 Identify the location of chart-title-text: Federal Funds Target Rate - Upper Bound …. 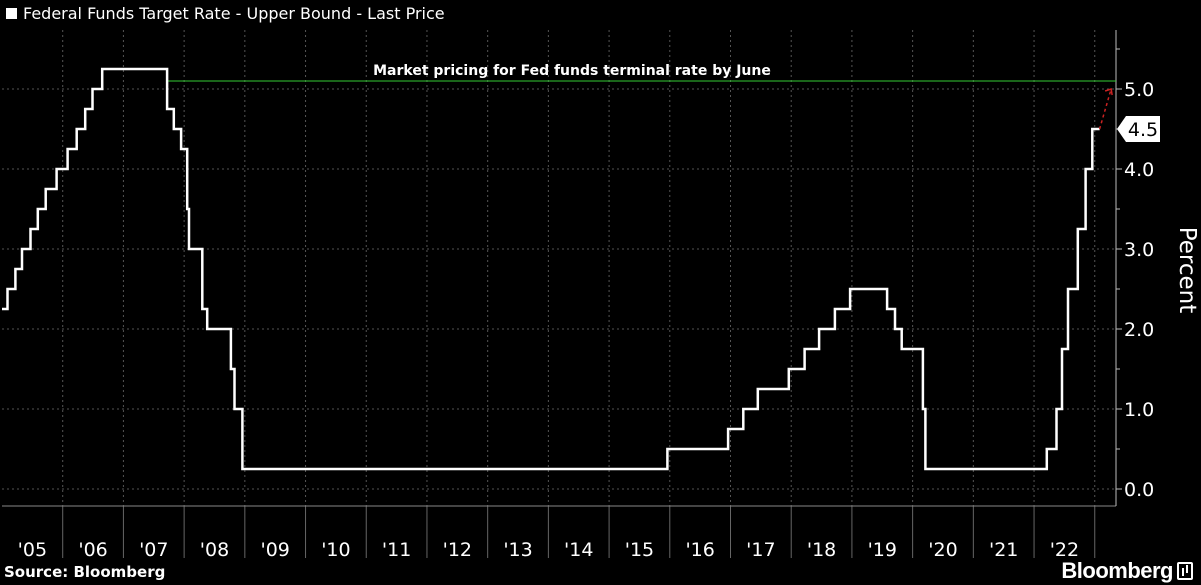
(234, 13).